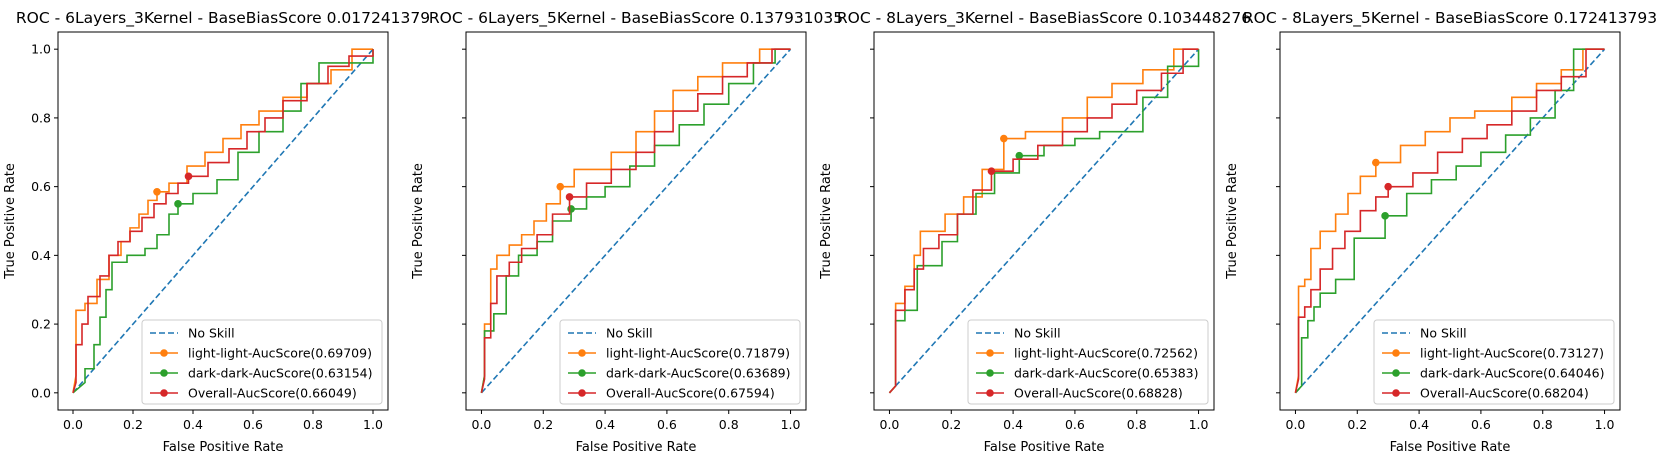  What do you see at coordinates (41, 49) in the screenshot?
I see `y-tick-label: 1.0` at bounding box center [41, 49].